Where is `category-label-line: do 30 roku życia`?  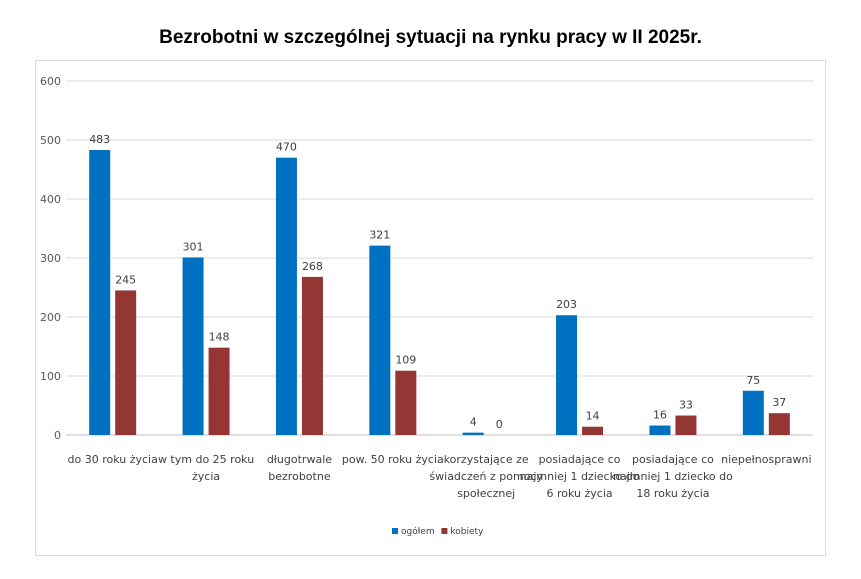 category-label-line: do 30 roku życia is located at coordinates (113, 459).